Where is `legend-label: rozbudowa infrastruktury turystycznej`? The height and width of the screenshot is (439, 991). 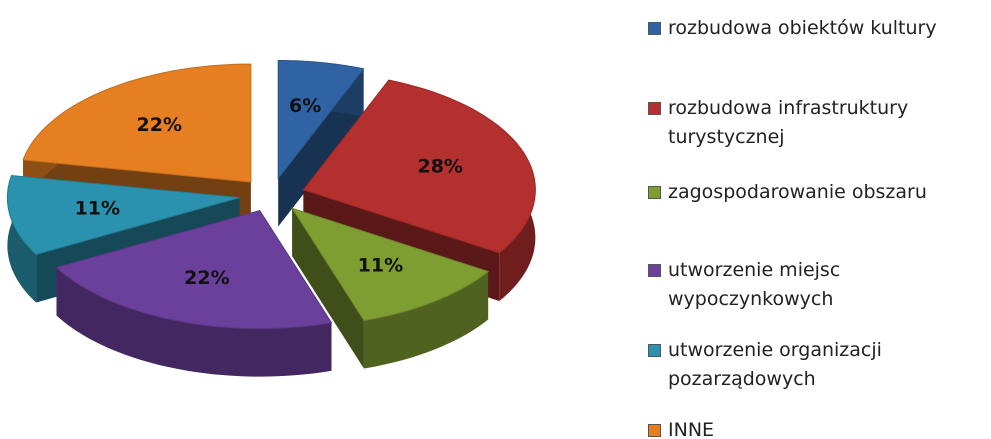
legend-label: rozbudowa infrastruktury turystycznej is located at coordinates (788, 122).